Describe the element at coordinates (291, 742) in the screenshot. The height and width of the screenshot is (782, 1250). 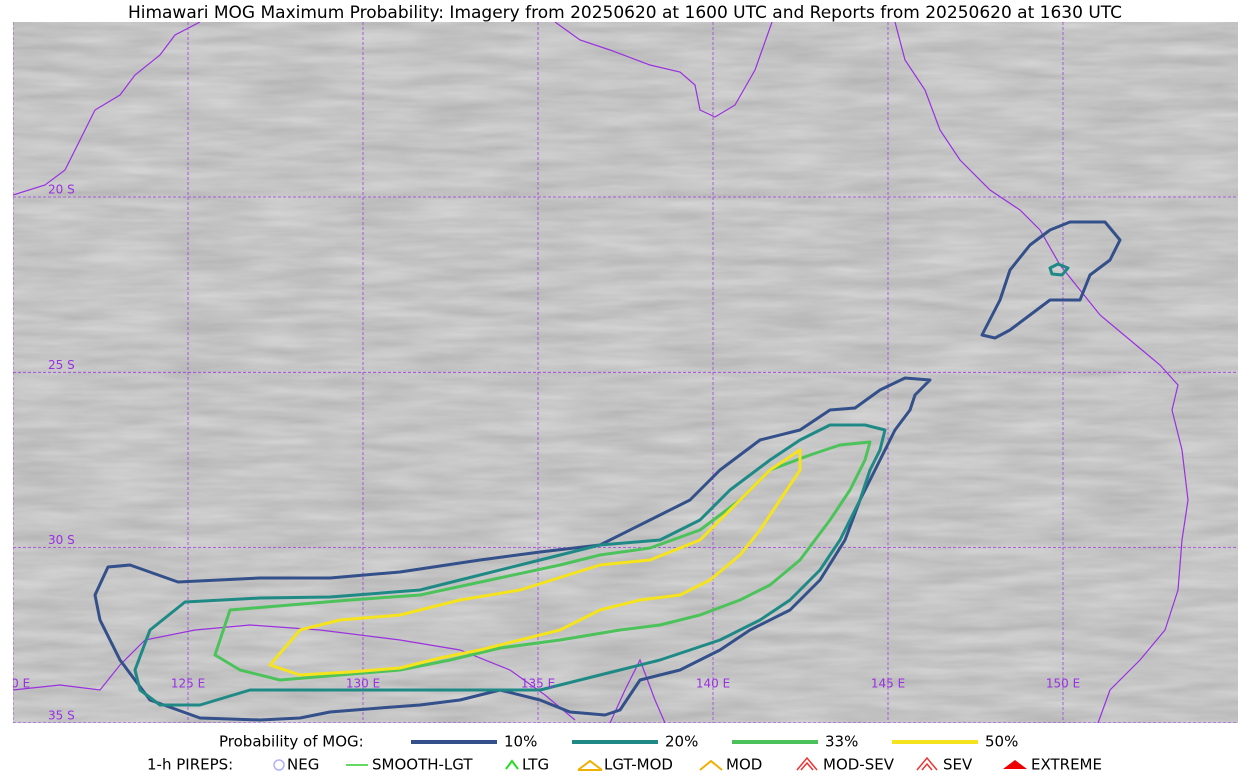
I see `legend-label: Probability of MOG:` at that location.